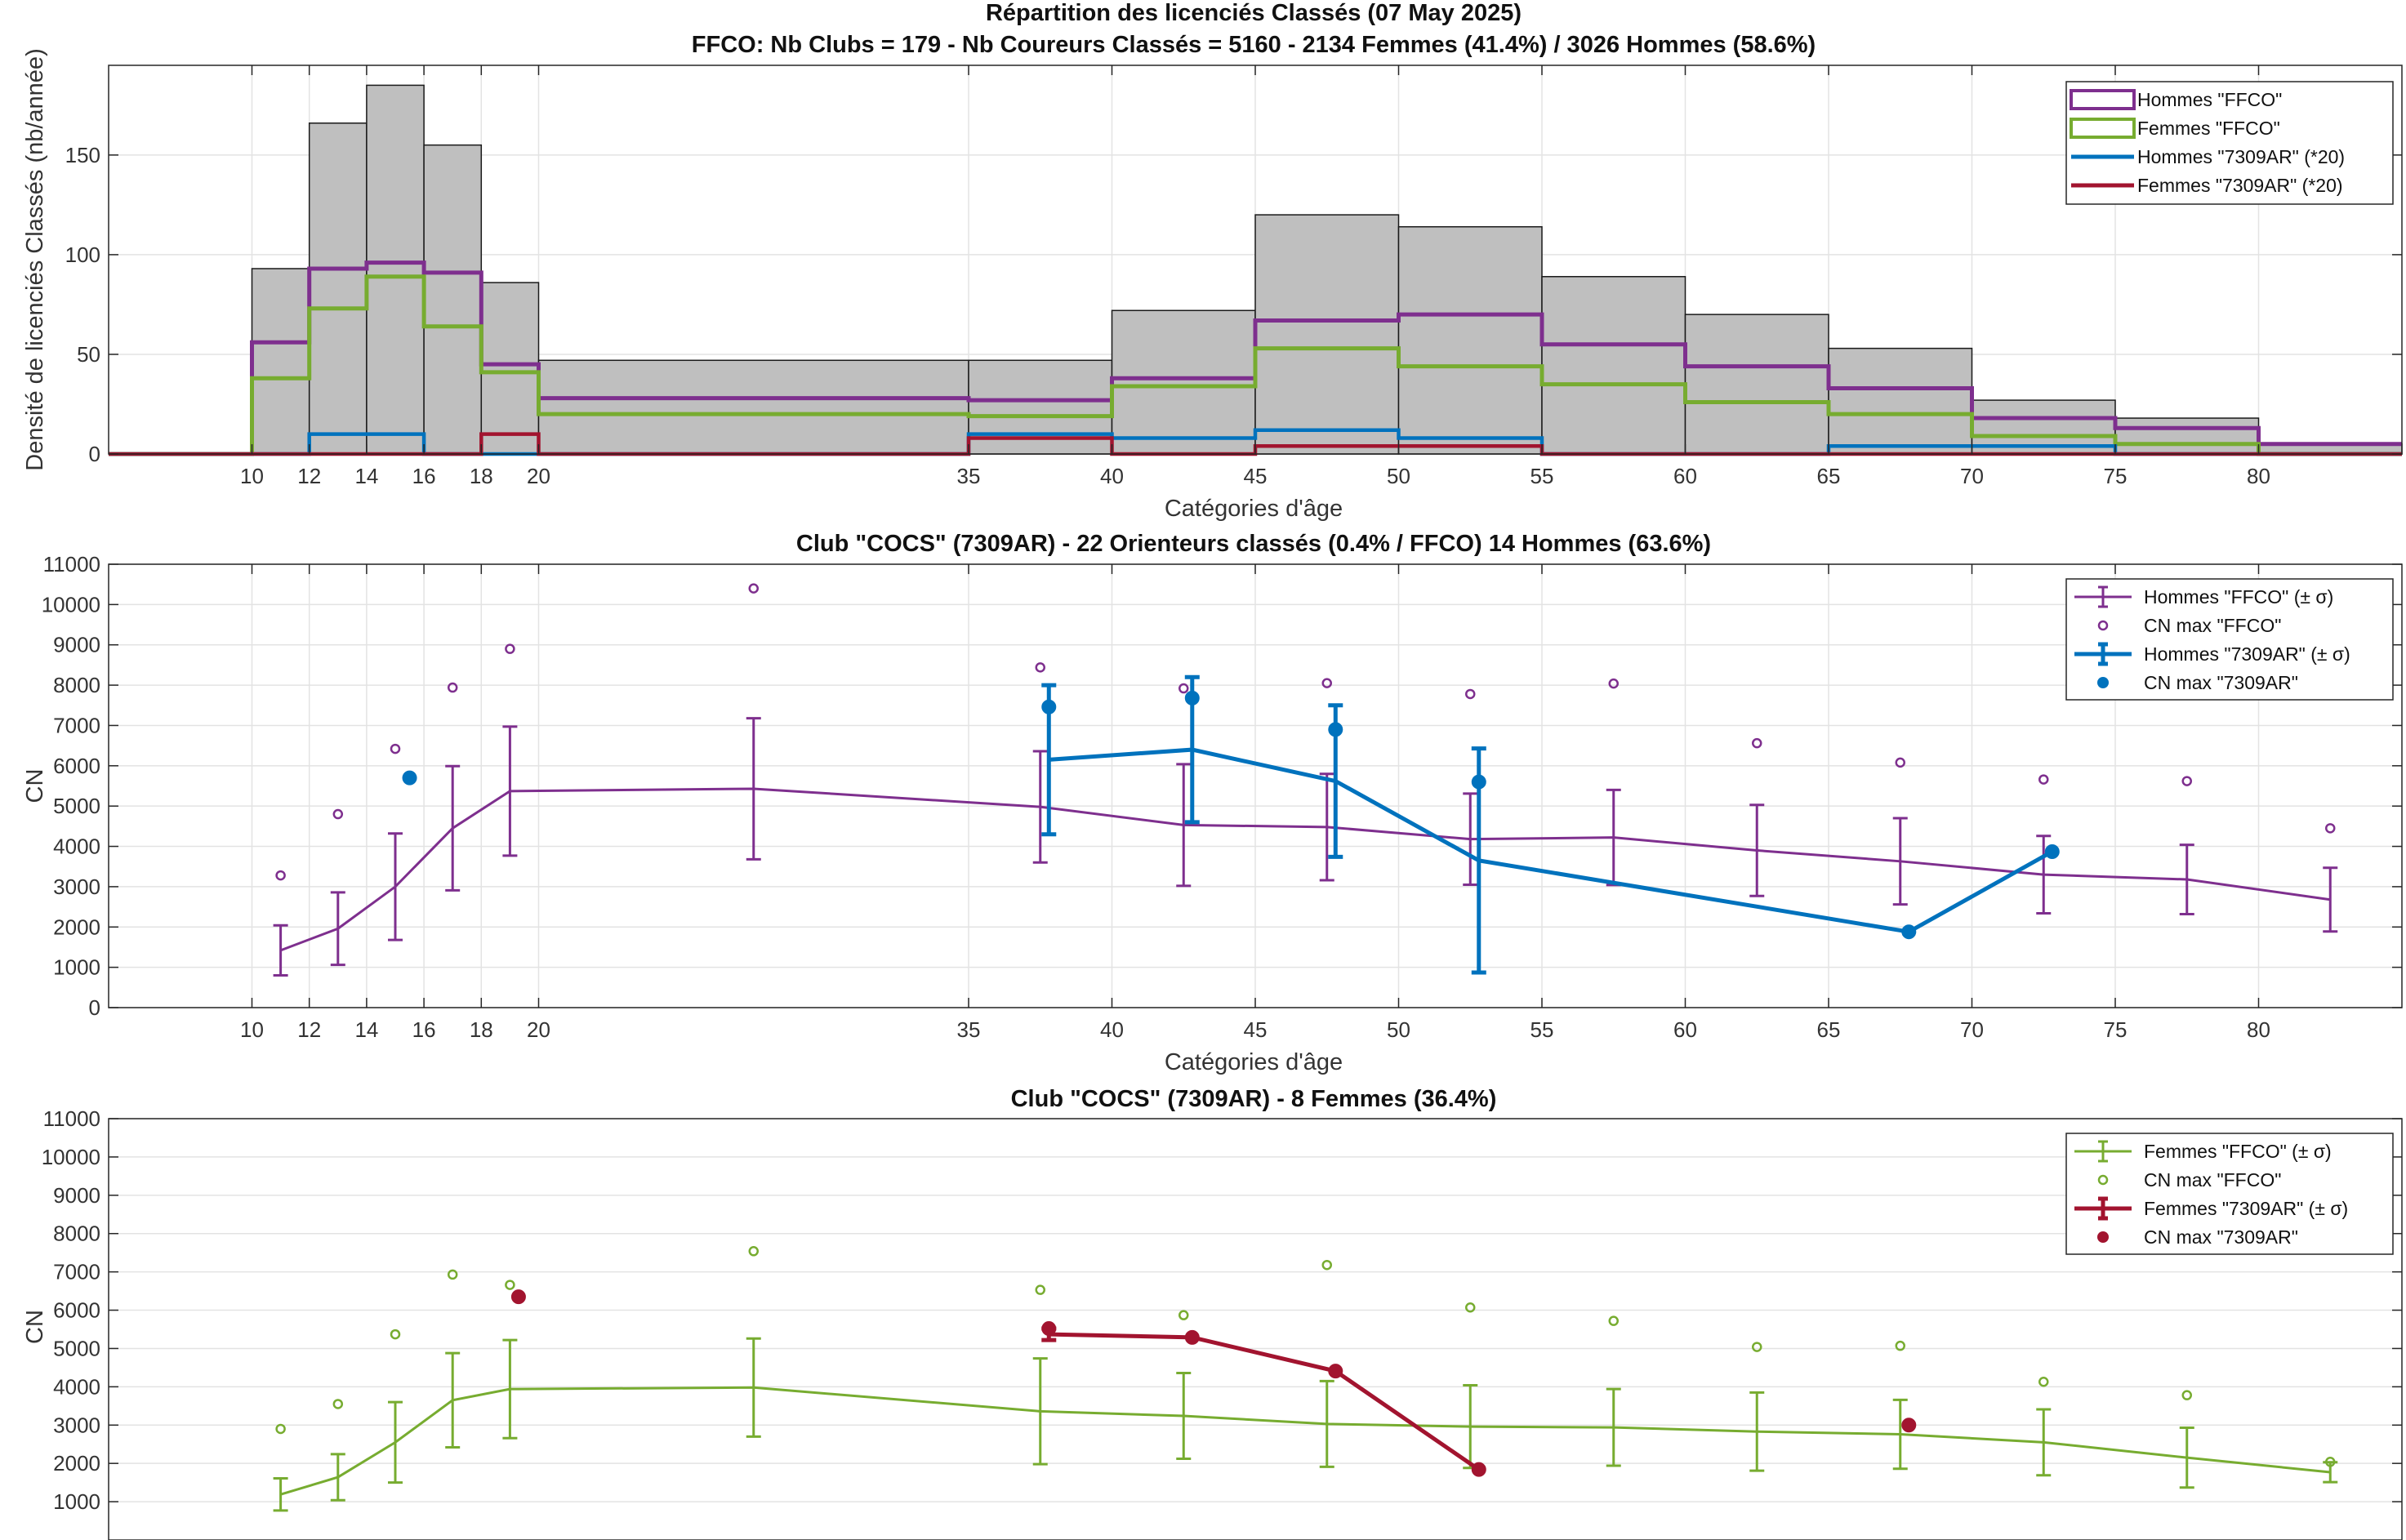 Image resolution: width=2406 pixels, height=1540 pixels. Describe the element at coordinates (1254, 1062) in the screenshot. I see `x-axis-label: Catégories d'âge` at that location.